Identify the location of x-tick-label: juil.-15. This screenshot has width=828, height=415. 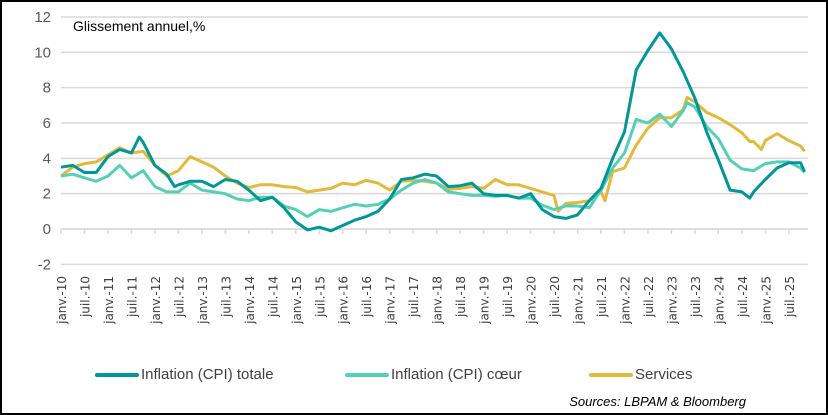
(320, 297).